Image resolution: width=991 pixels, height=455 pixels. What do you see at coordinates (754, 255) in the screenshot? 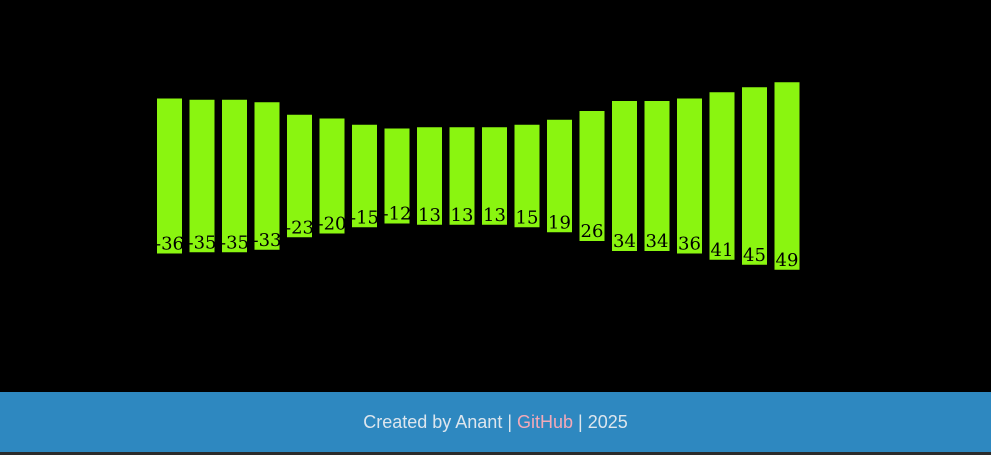
I see `bar-value-label: 45` at bounding box center [754, 255].